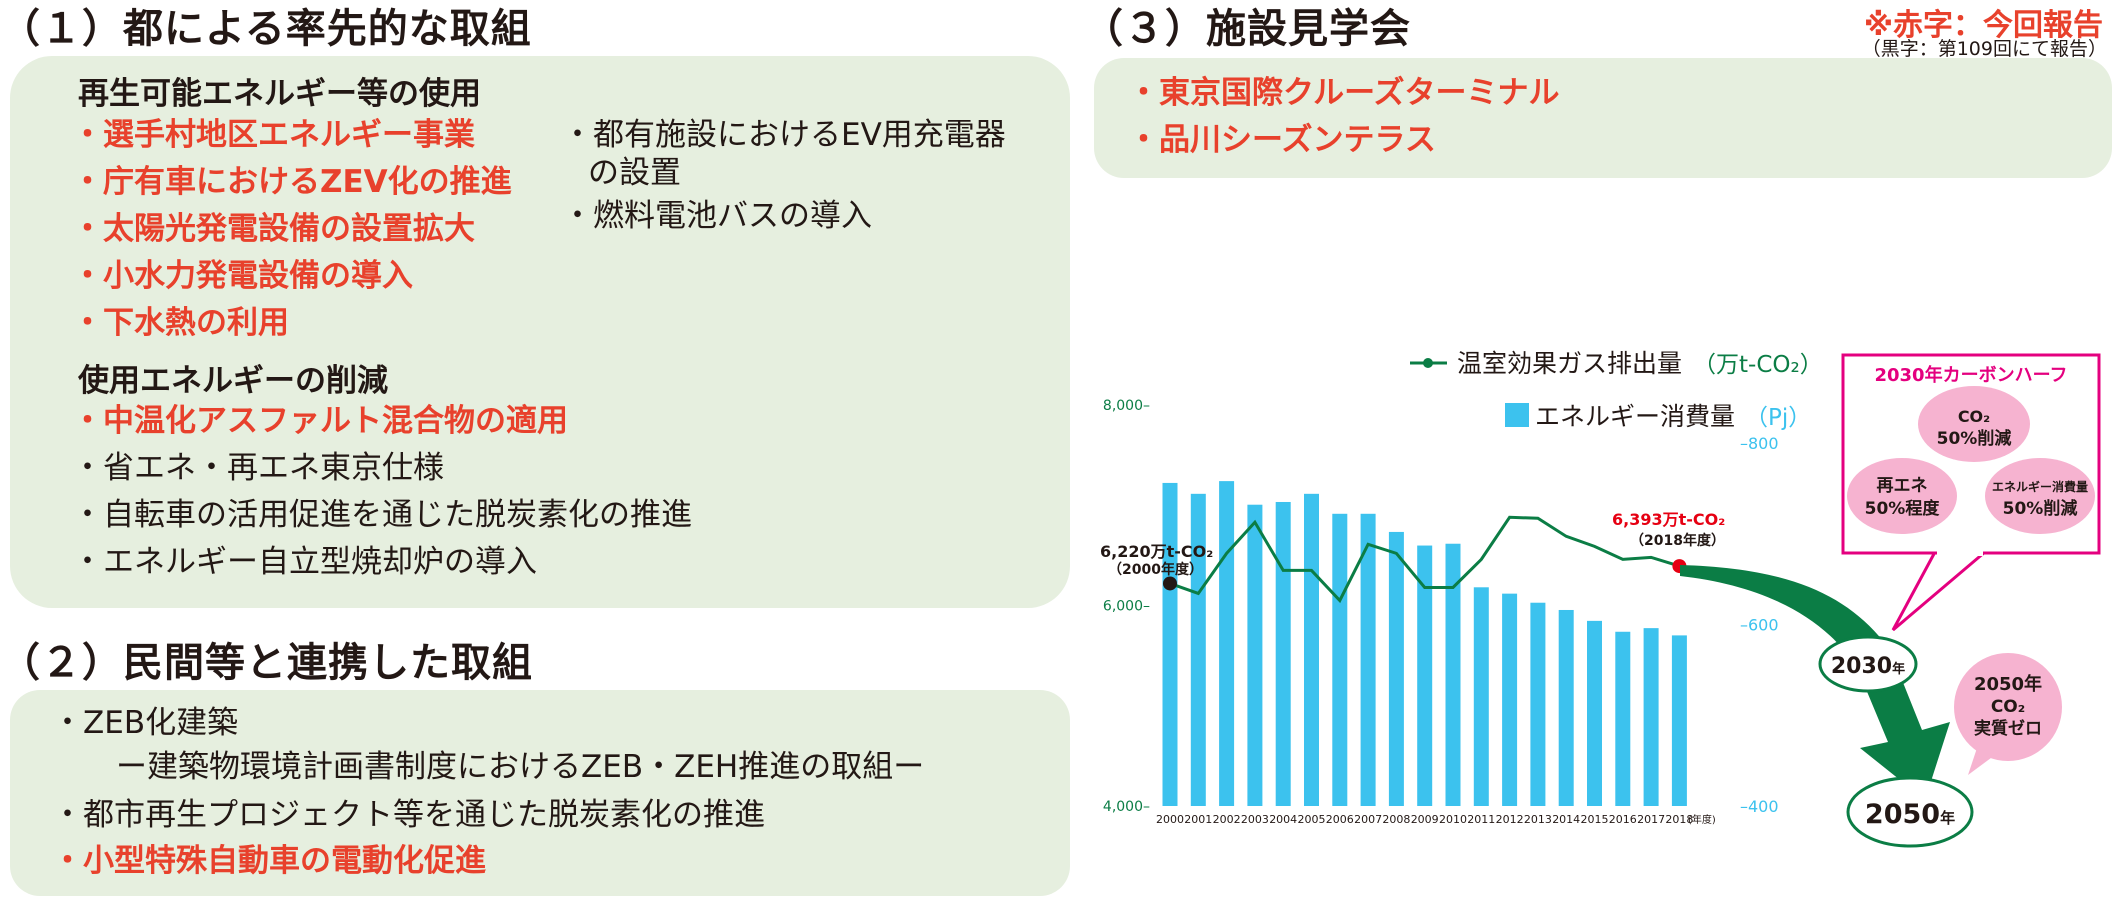  I want to click on x-tick-label: 2016, so click(1623, 819).